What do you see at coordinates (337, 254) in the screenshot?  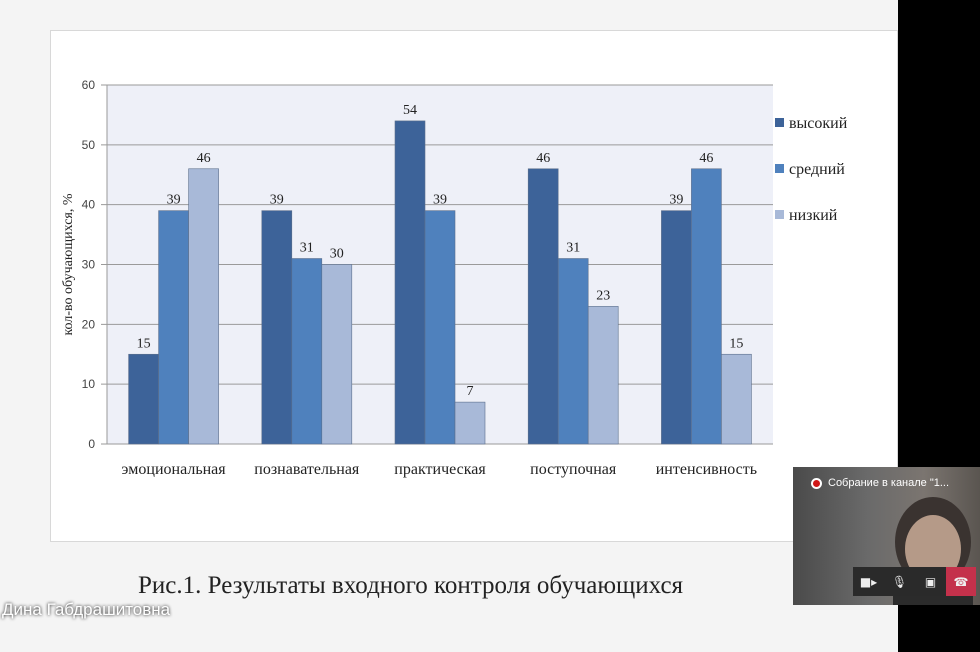 I see `data-label: 30` at bounding box center [337, 254].